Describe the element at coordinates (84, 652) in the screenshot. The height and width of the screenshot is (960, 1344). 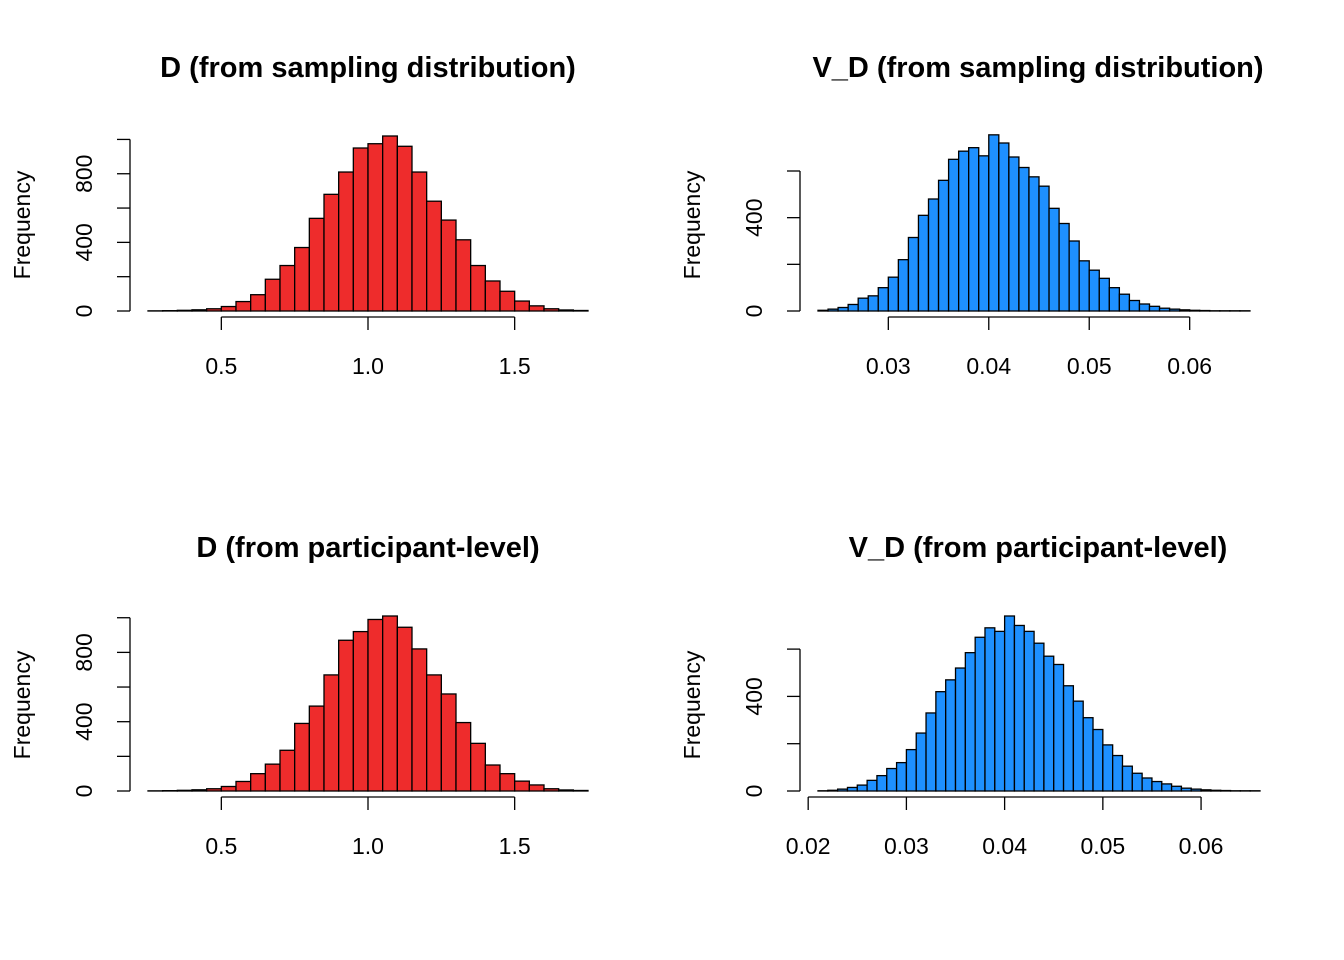
I see `y-tick-label: 800` at that location.